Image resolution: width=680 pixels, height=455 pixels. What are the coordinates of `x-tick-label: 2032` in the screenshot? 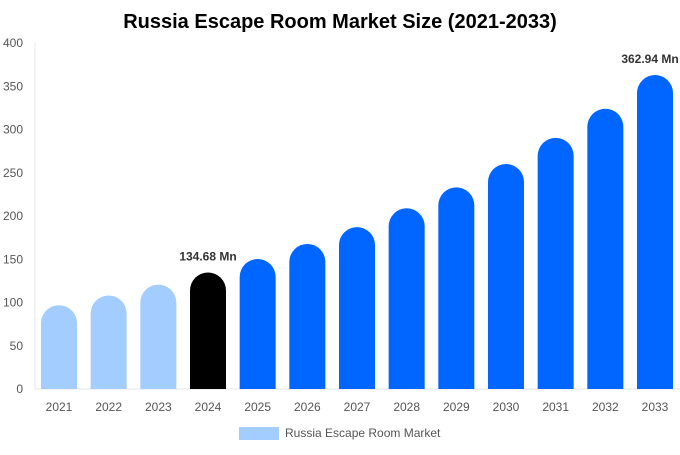 It's located at (605, 407).